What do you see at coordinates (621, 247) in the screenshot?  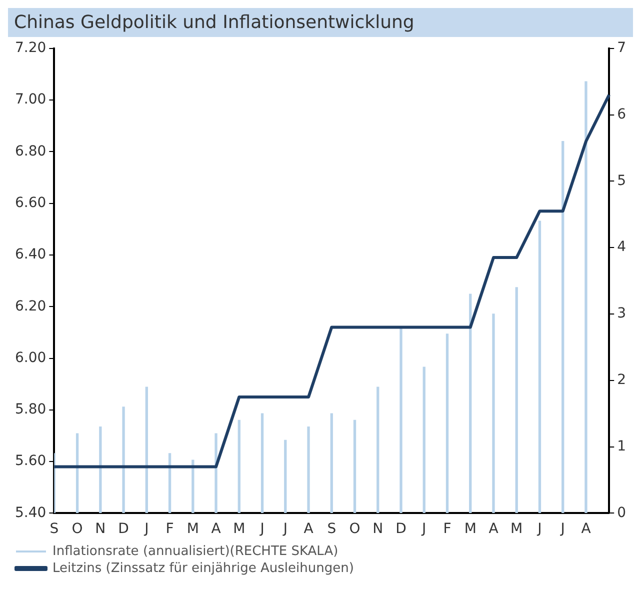 I see `y2-tick-label: 4` at bounding box center [621, 247].